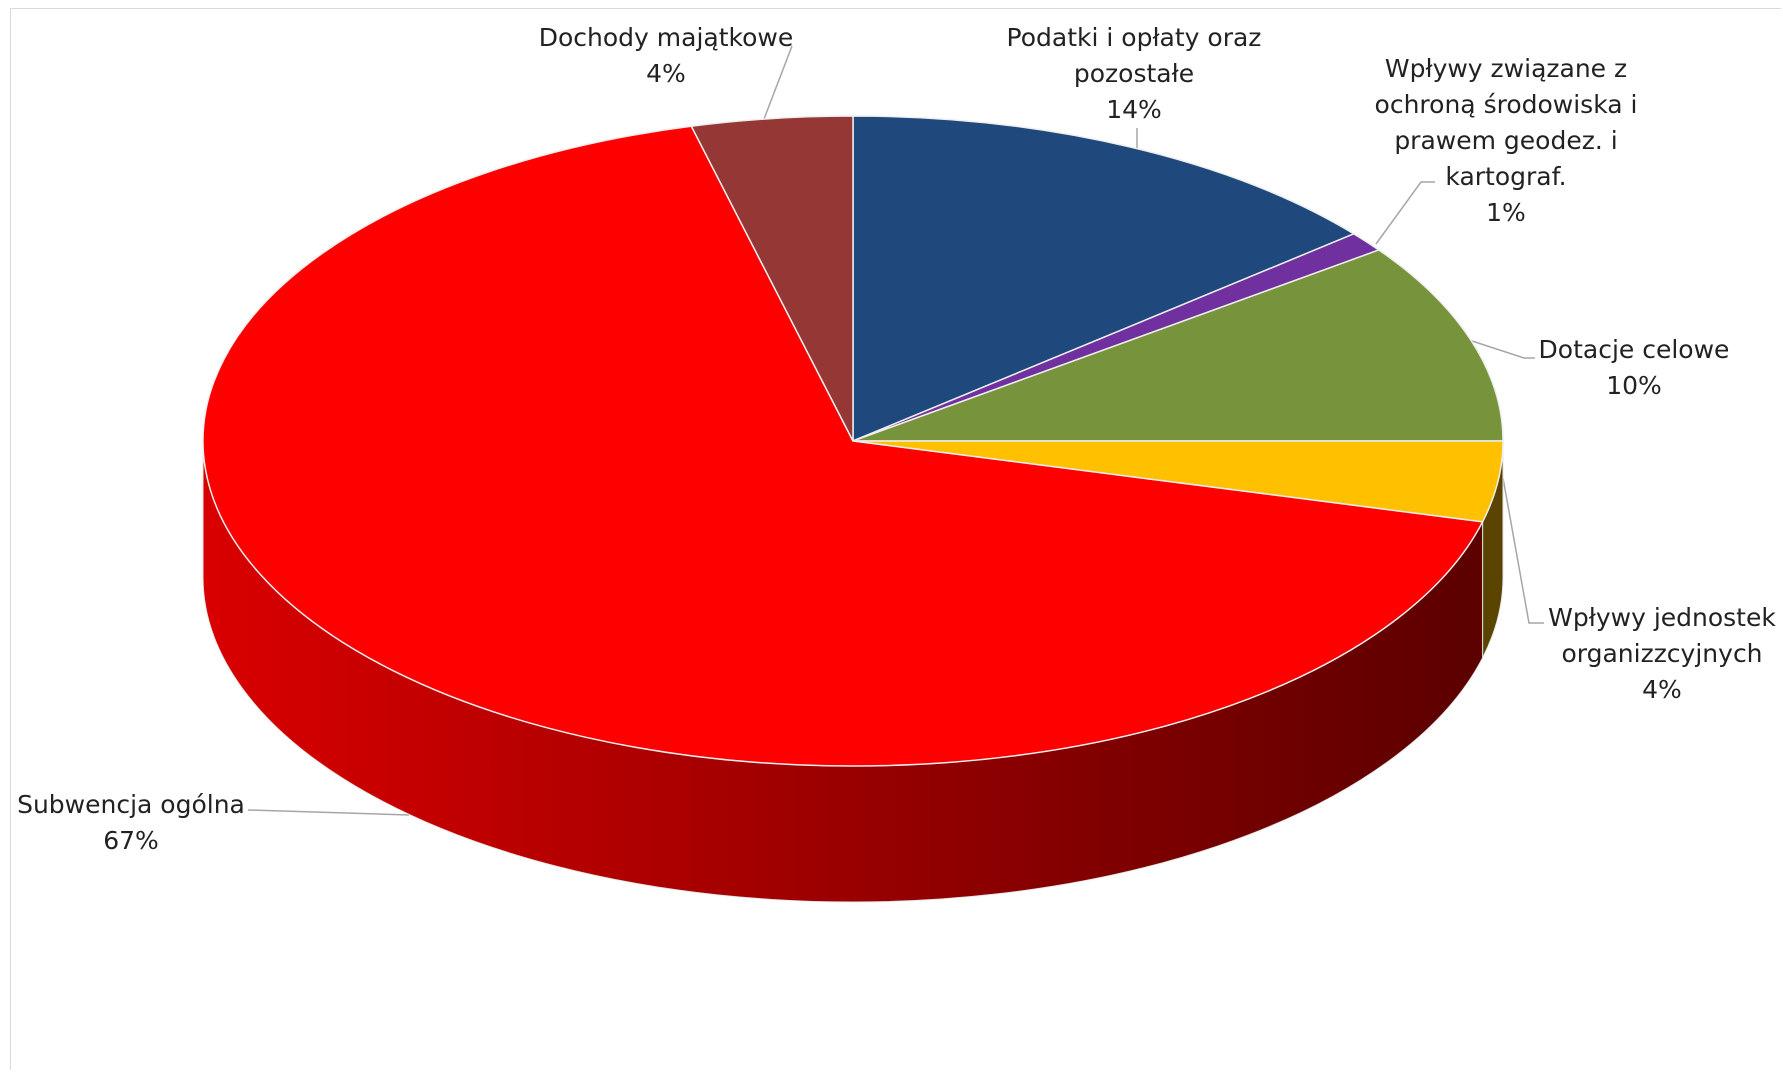 Image resolution: width=1783 pixels, height=1072 pixels. What do you see at coordinates (666, 56) in the screenshot?
I see `data-label: Dochody majątkowe 4%` at bounding box center [666, 56].